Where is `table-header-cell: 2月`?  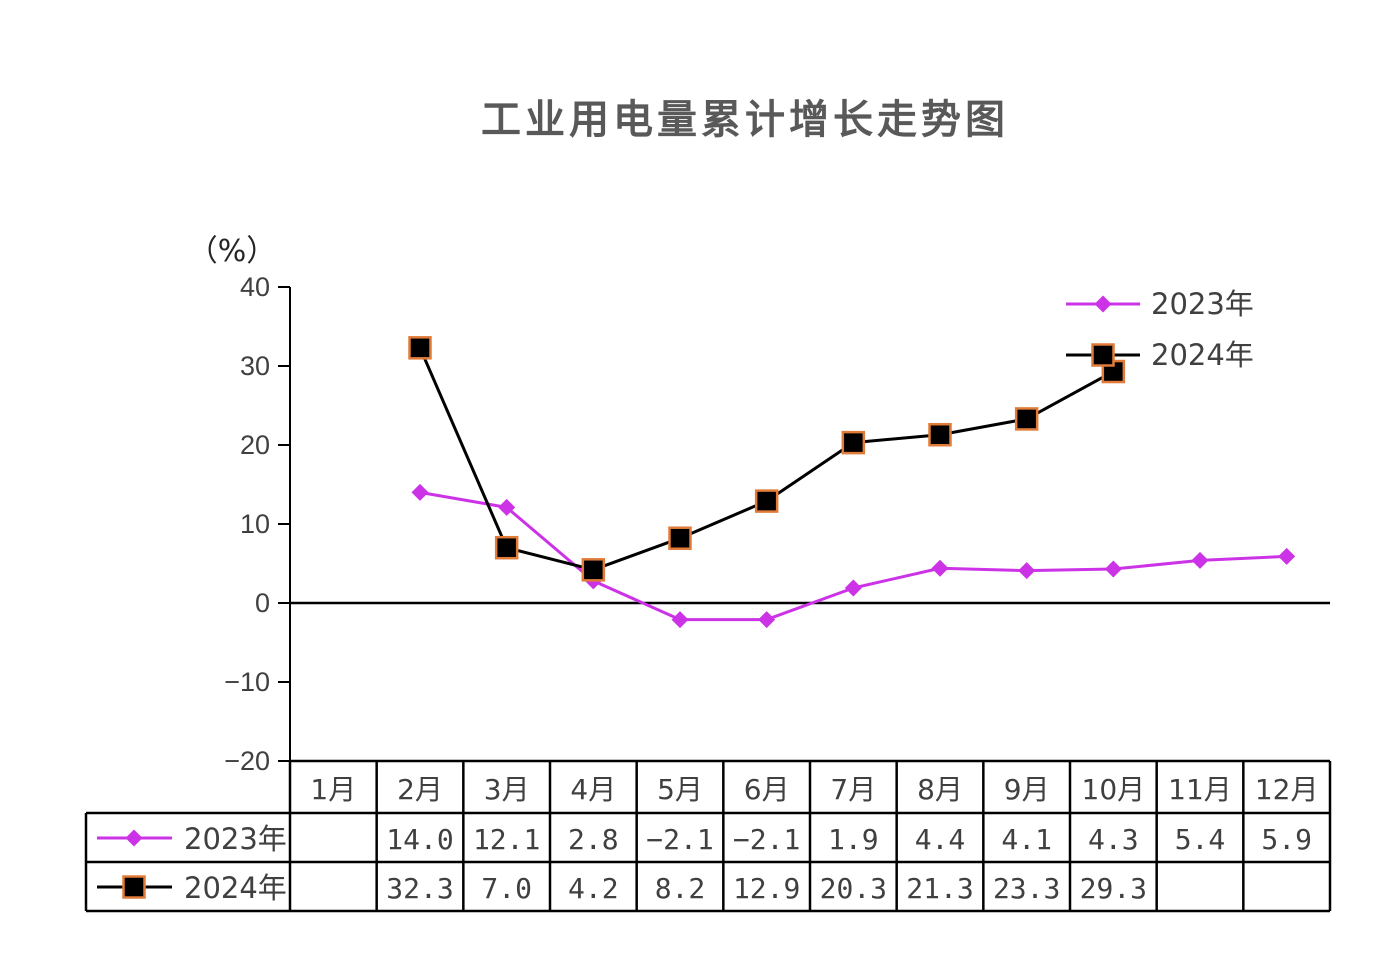
table-header-cell: 2月 is located at coordinates (420, 789).